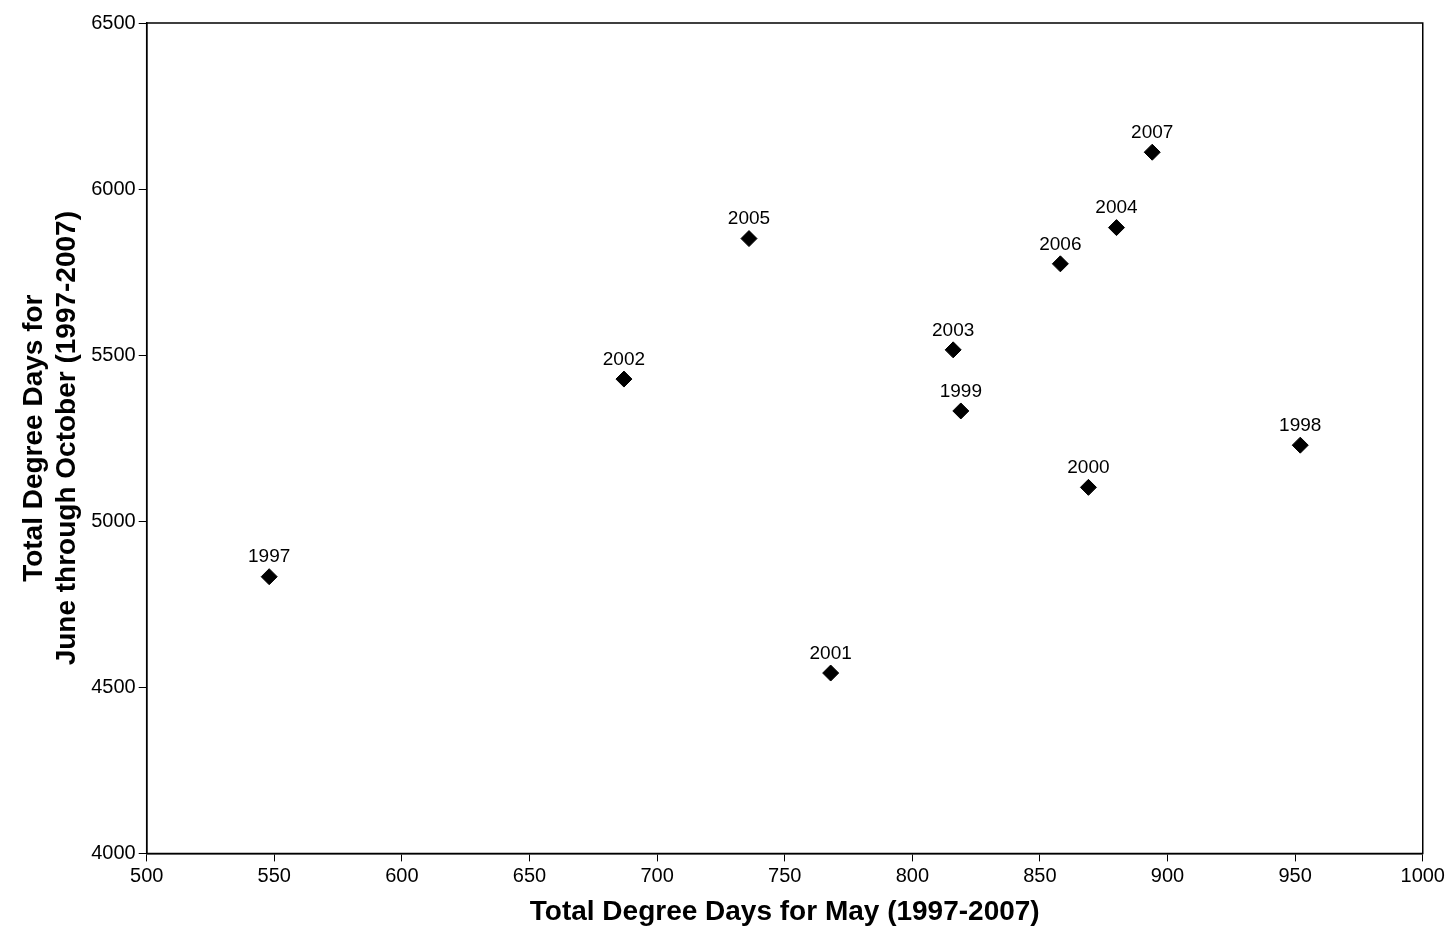 Image resolution: width=1456 pixels, height=947 pixels. What do you see at coordinates (785, 874) in the screenshot?
I see `x-tick-label: 750` at bounding box center [785, 874].